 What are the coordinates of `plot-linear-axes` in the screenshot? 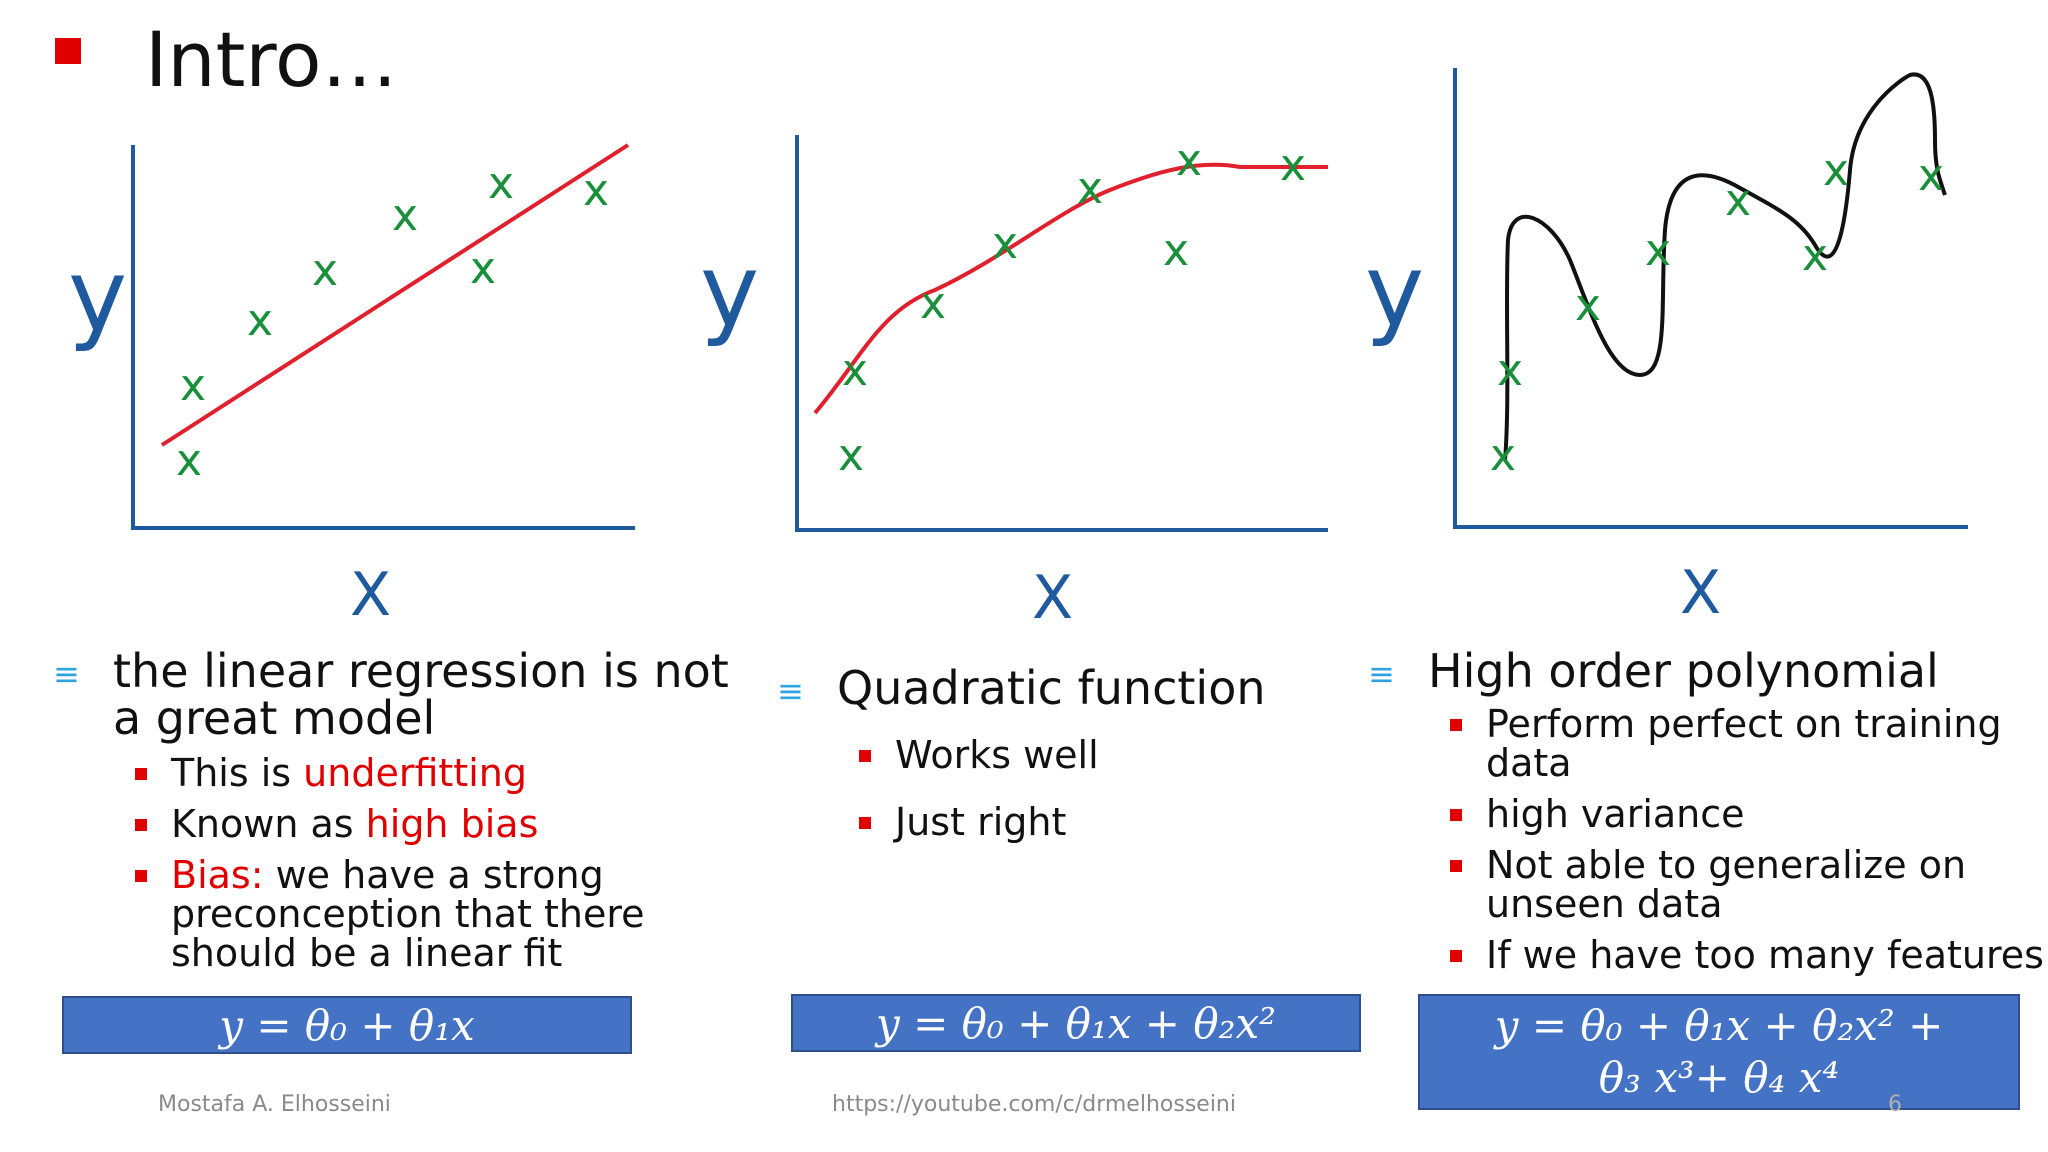 It's located at (383, 337).